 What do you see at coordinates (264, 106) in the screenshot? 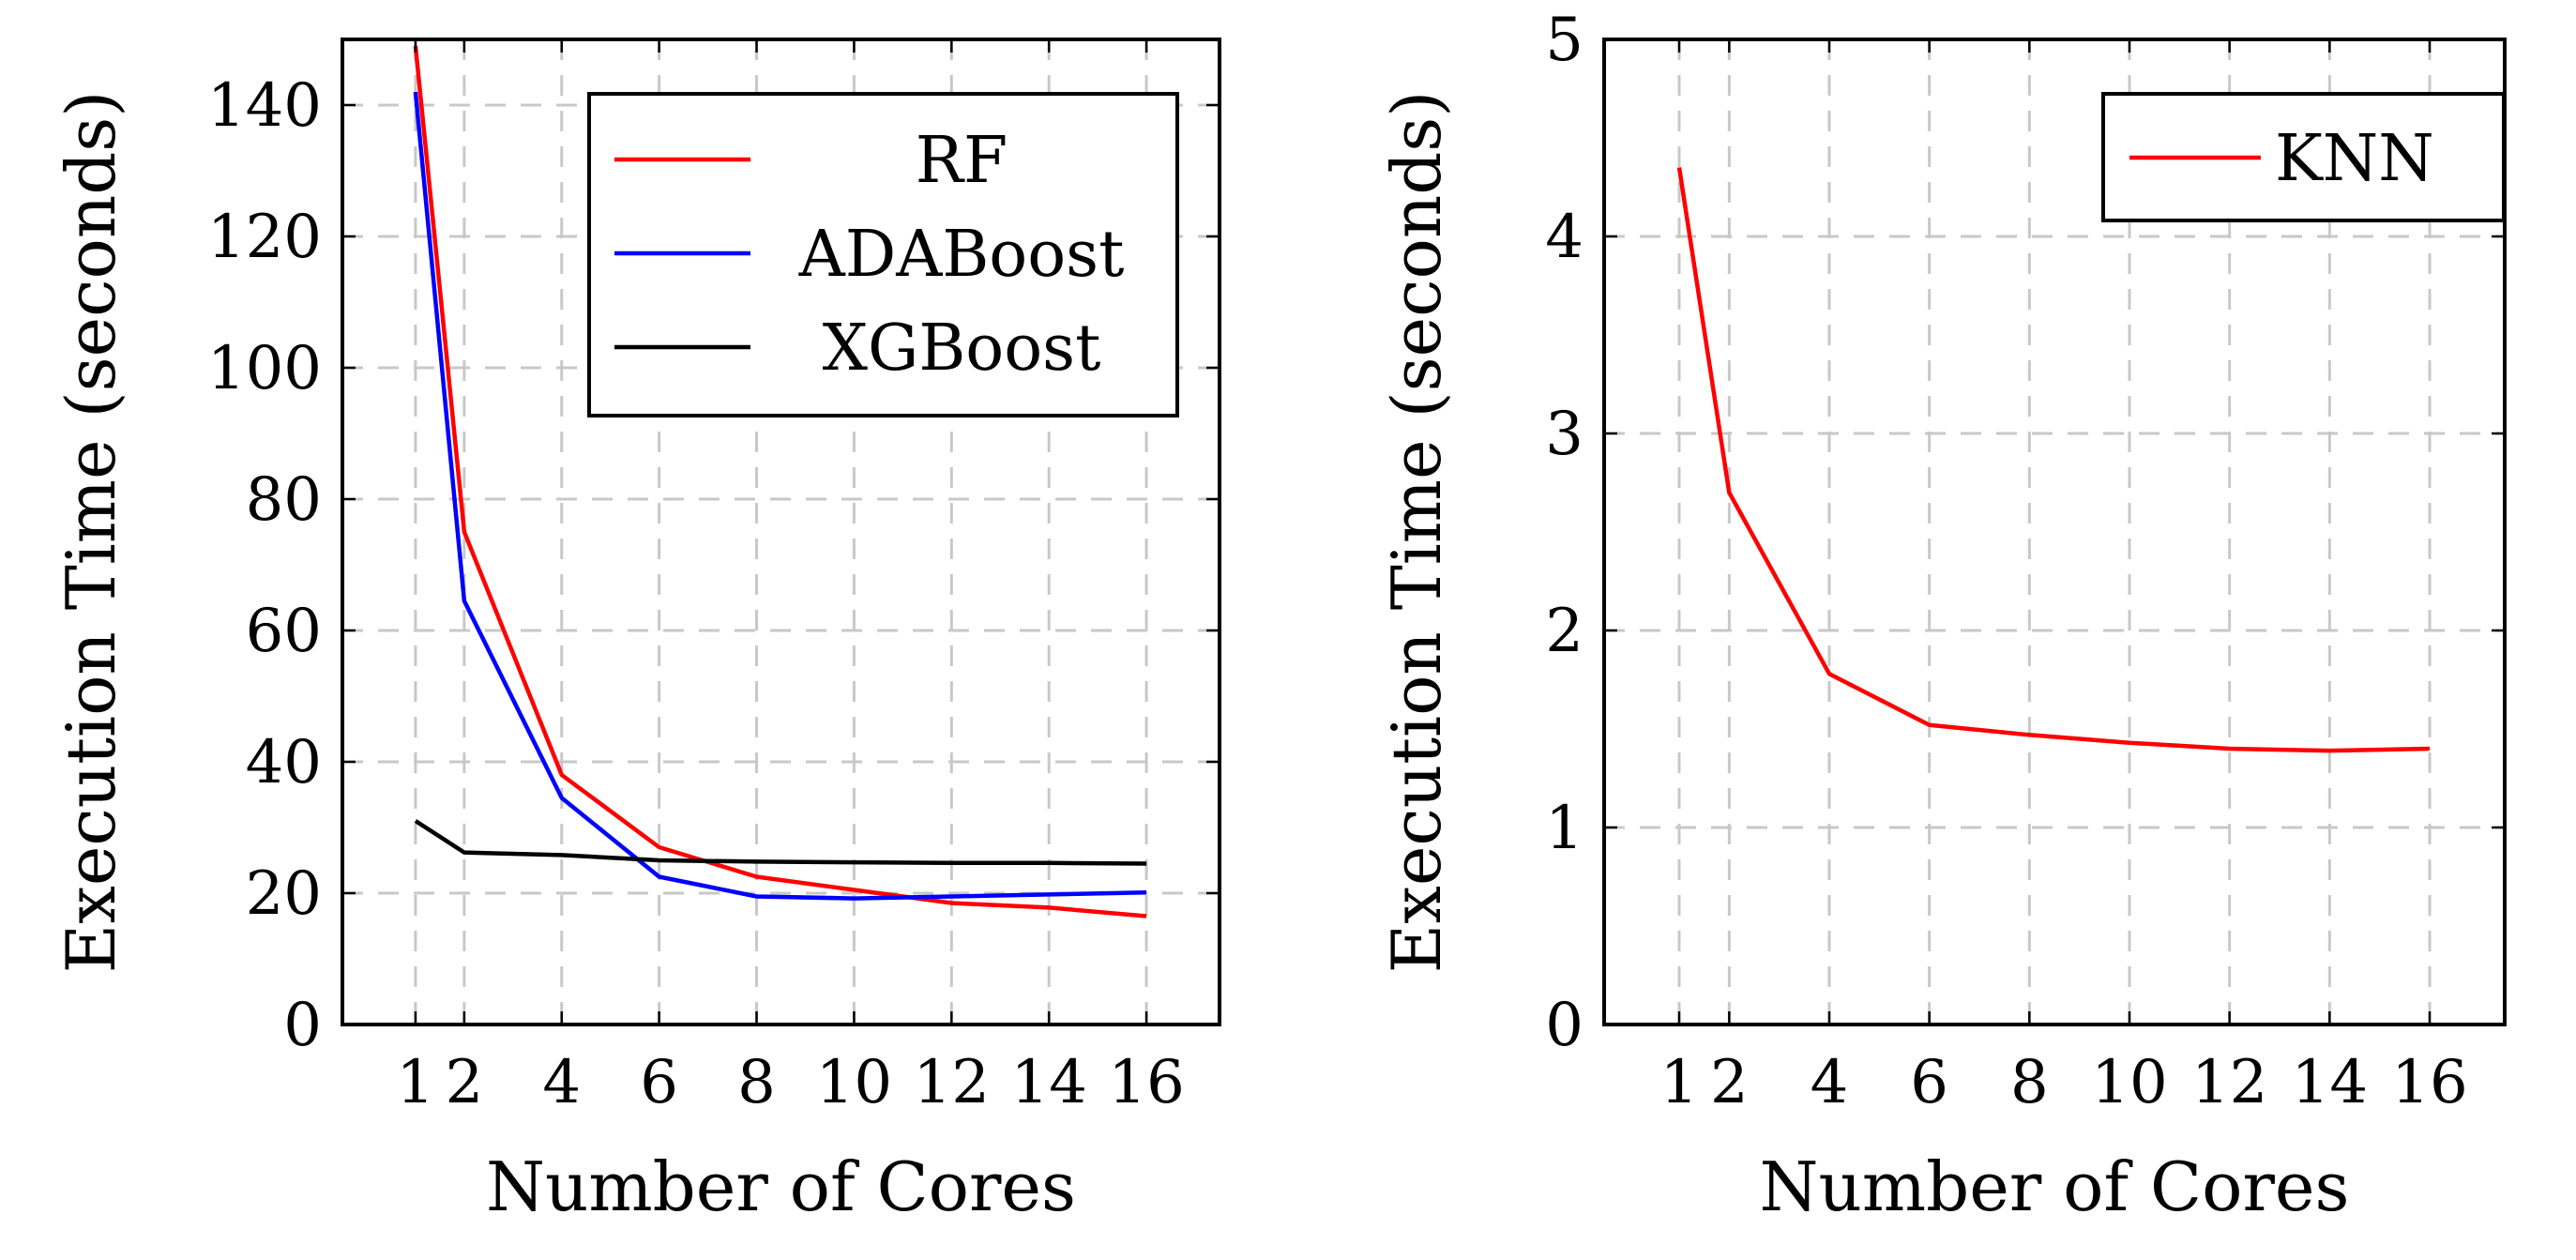
I see `y-tick-label: 140` at bounding box center [264, 106].